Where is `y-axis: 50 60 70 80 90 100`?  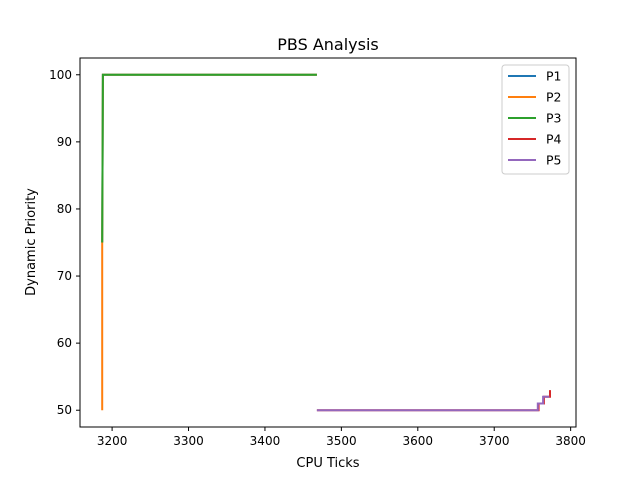 y-axis: 50 60 70 80 90 100 is located at coordinates (64, 242).